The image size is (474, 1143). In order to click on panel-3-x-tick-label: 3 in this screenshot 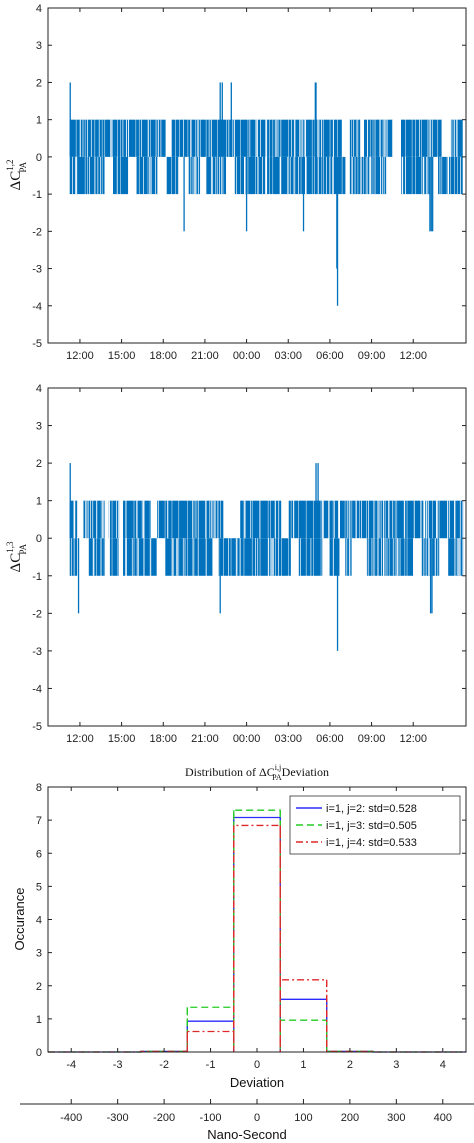, I will do `click(396, 1065)`.